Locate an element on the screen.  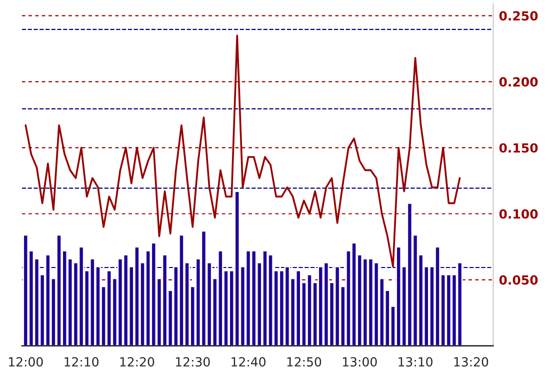
x-tick-label: 12:20 is located at coordinates (137, 362).